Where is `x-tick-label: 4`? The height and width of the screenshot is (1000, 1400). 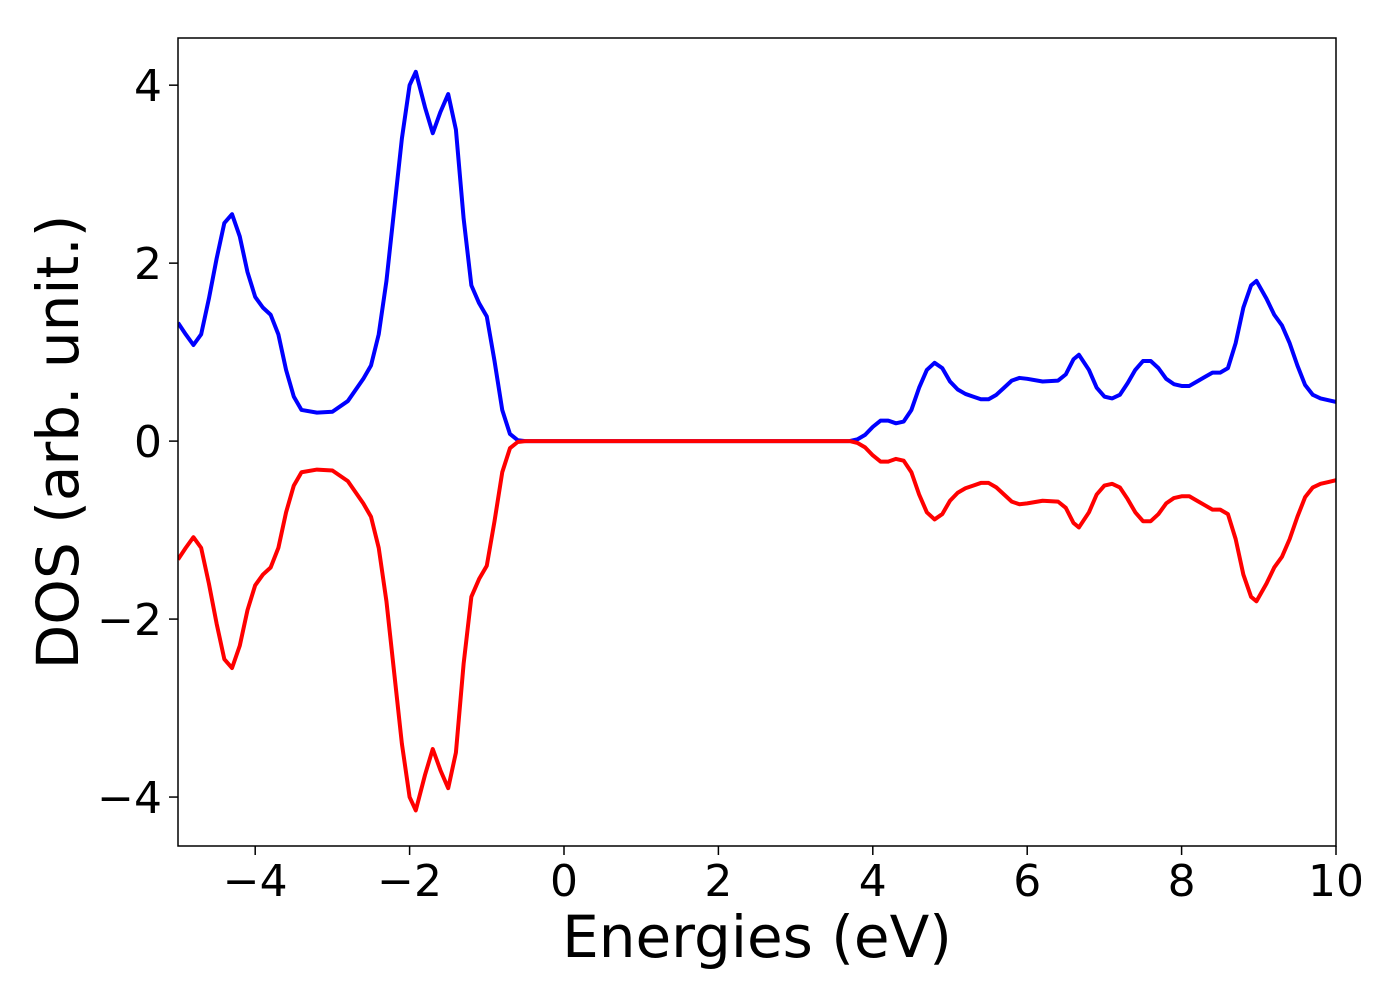 x-tick-label: 4 is located at coordinates (873, 881).